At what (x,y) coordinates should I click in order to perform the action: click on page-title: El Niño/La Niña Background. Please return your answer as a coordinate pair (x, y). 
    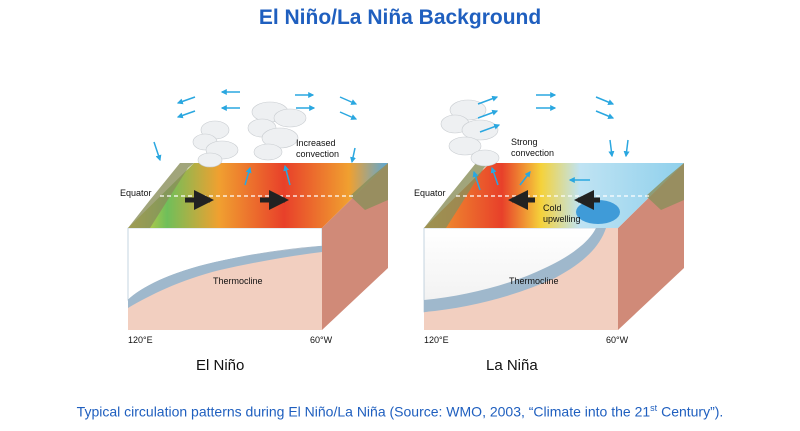
    Looking at the image, I should click on (400, 17).